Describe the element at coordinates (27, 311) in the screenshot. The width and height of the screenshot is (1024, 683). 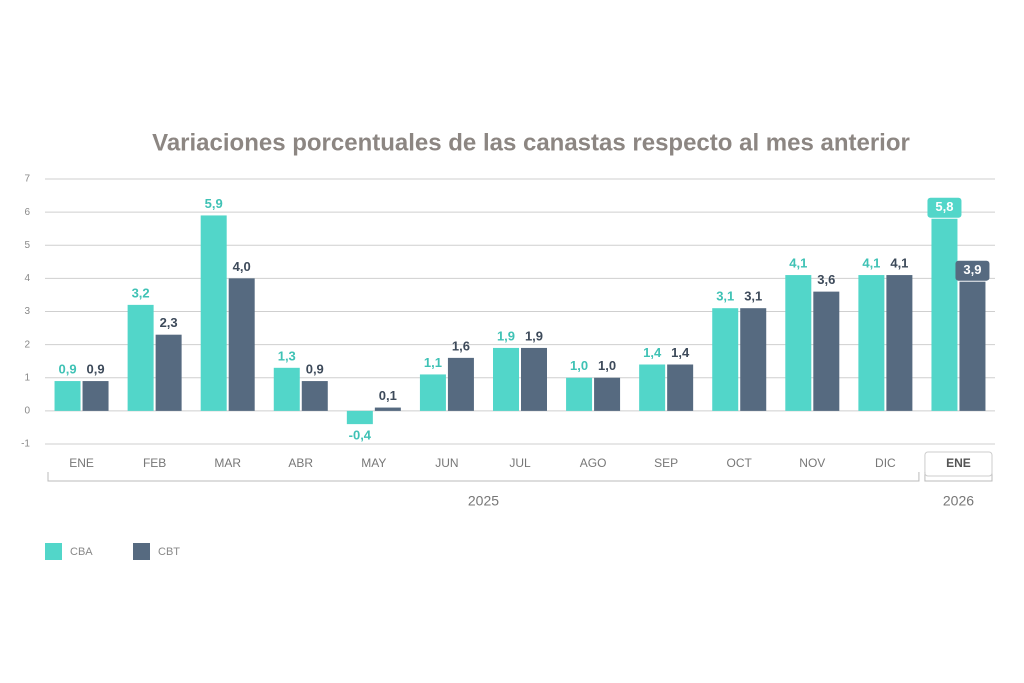
I see `y-tick-label: 3` at that location.